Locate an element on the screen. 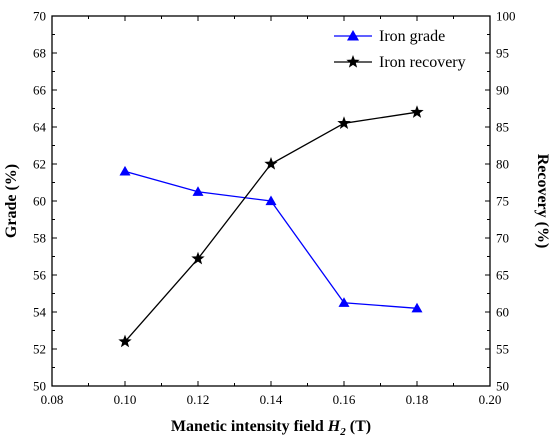 Image resolution: width=550 pixels, height=445 pixels. left-y-tick-label: 54 is located at coordinates (40, 312).